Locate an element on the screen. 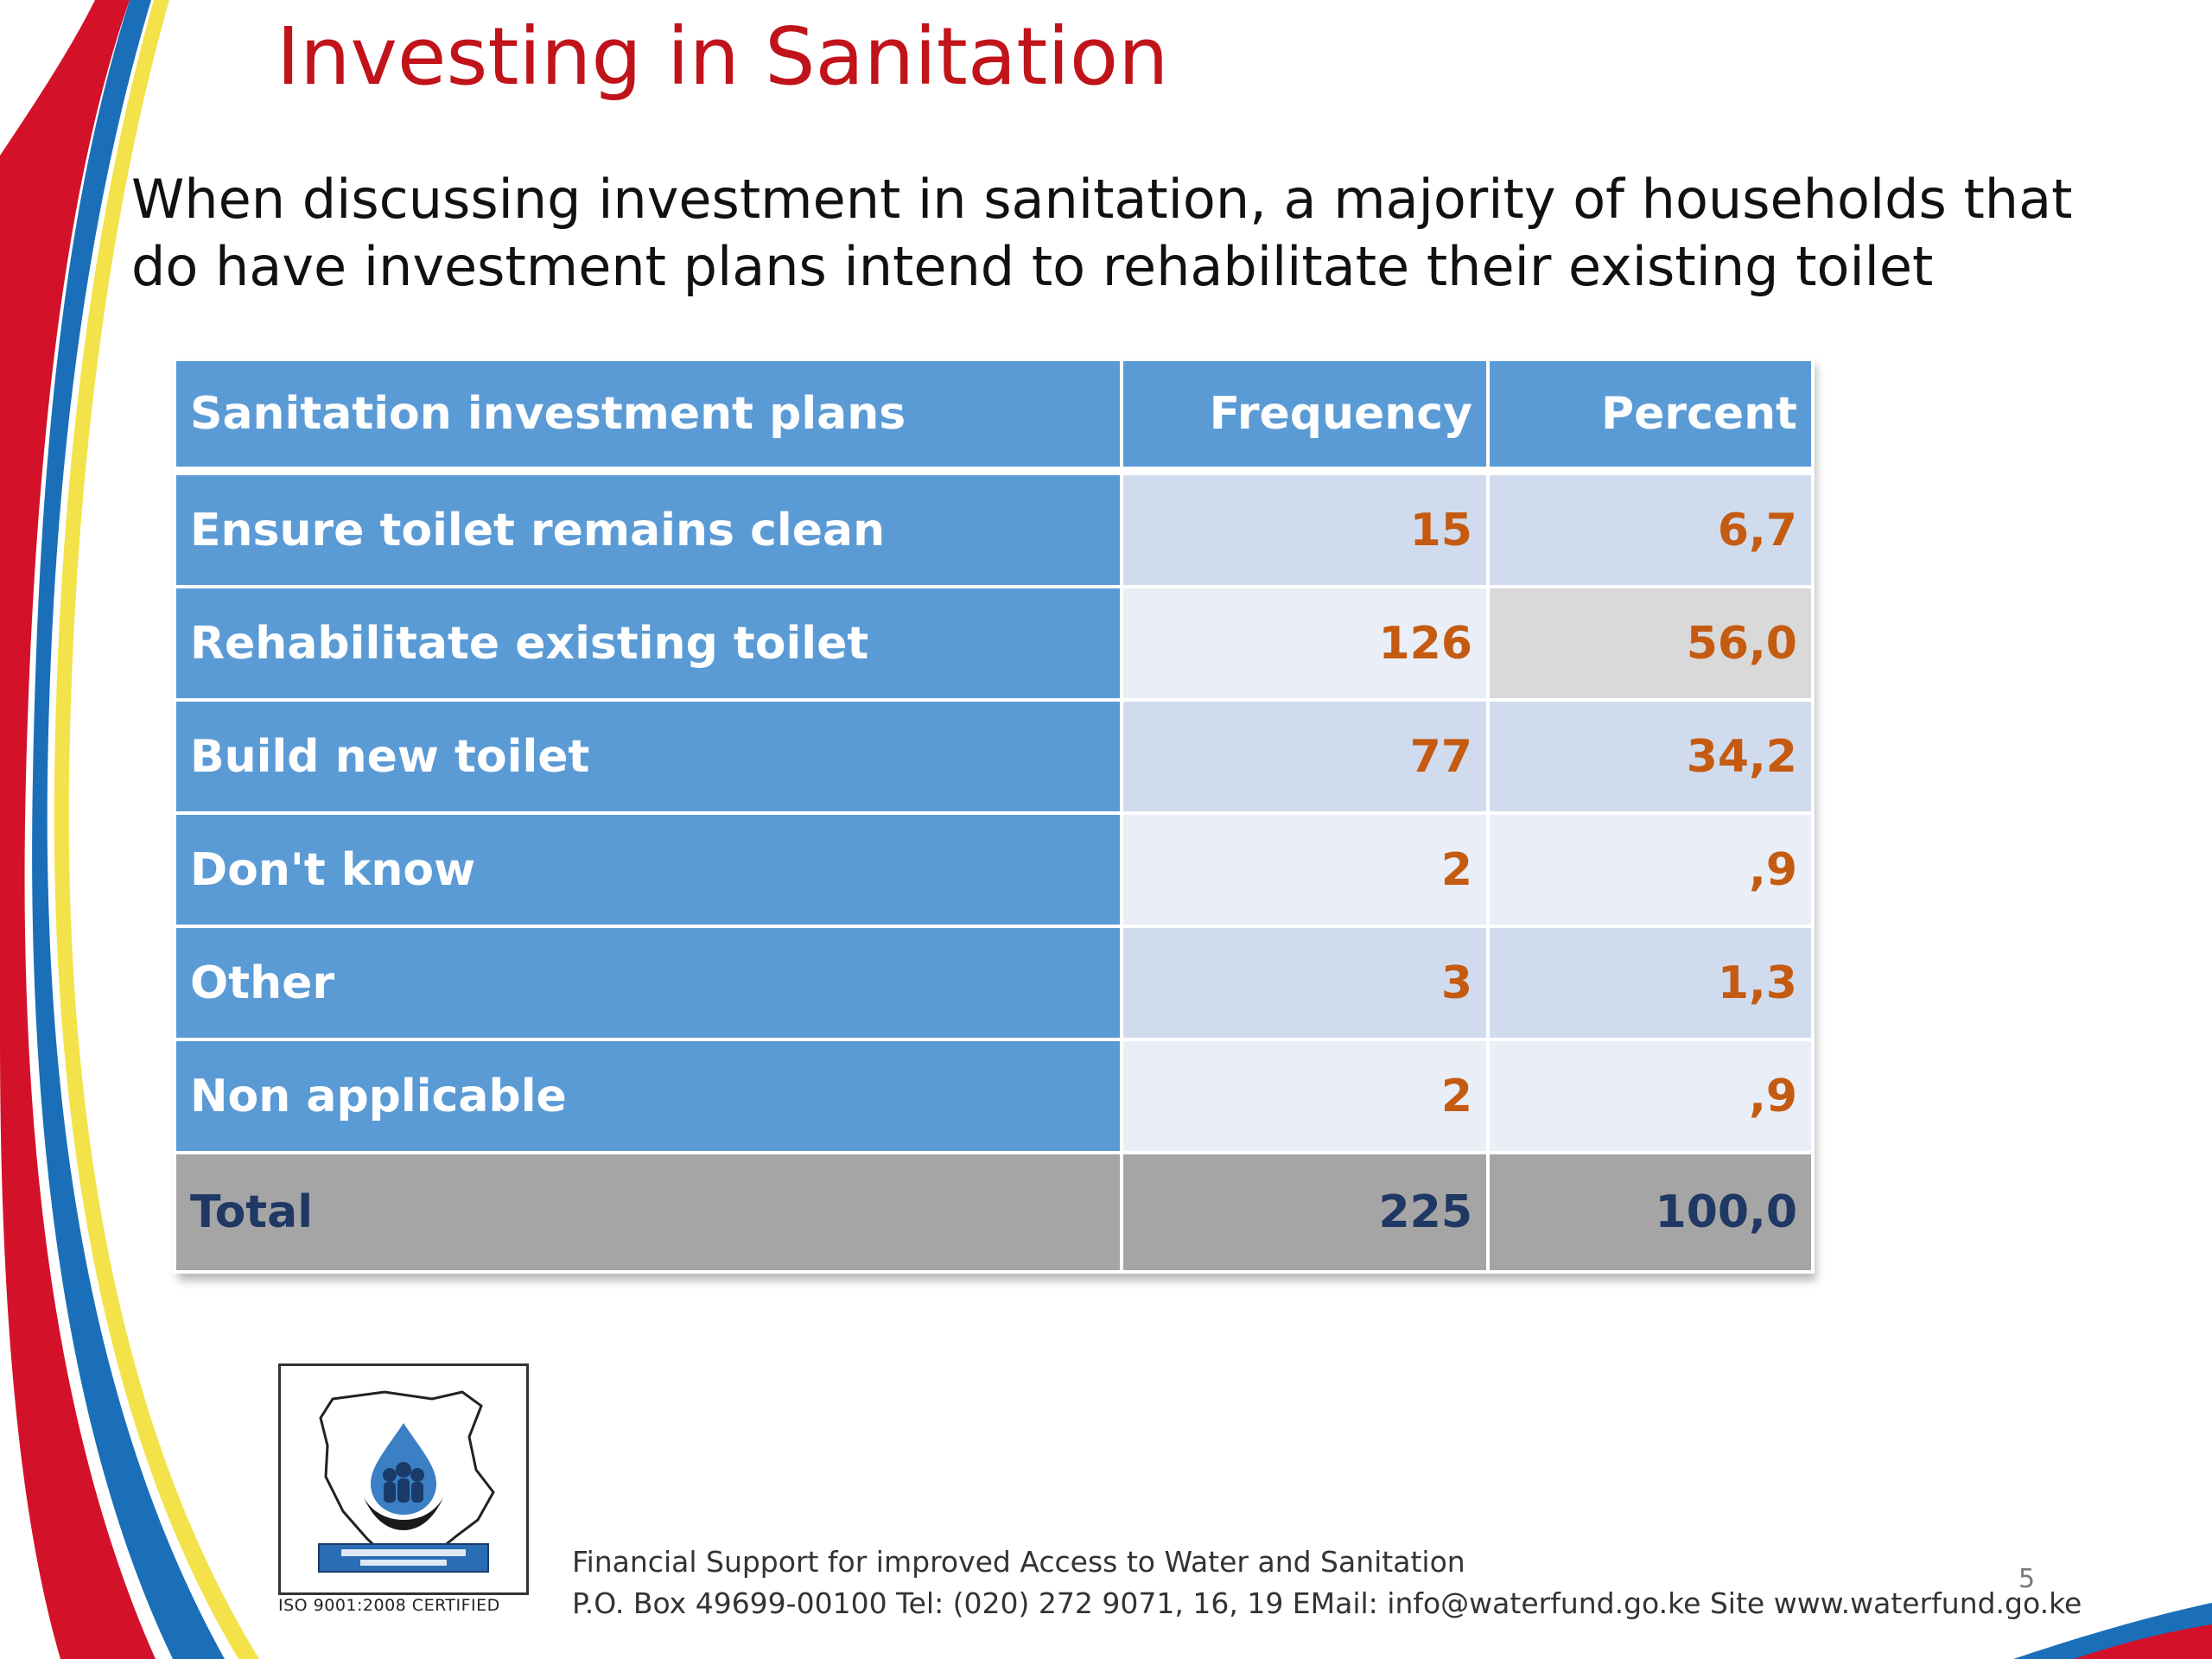 The height and width of the screenshot is (1659, 2212). page-number: 5 is located at coordinates (2027, 1579).